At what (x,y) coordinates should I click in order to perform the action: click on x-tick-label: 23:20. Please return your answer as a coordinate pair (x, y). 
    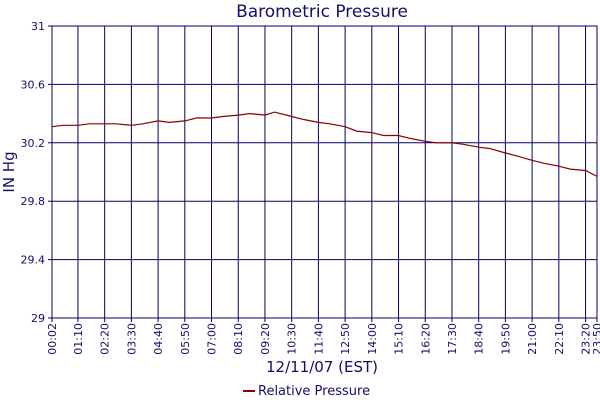
    Looking at the image, I should click on (586, 339).